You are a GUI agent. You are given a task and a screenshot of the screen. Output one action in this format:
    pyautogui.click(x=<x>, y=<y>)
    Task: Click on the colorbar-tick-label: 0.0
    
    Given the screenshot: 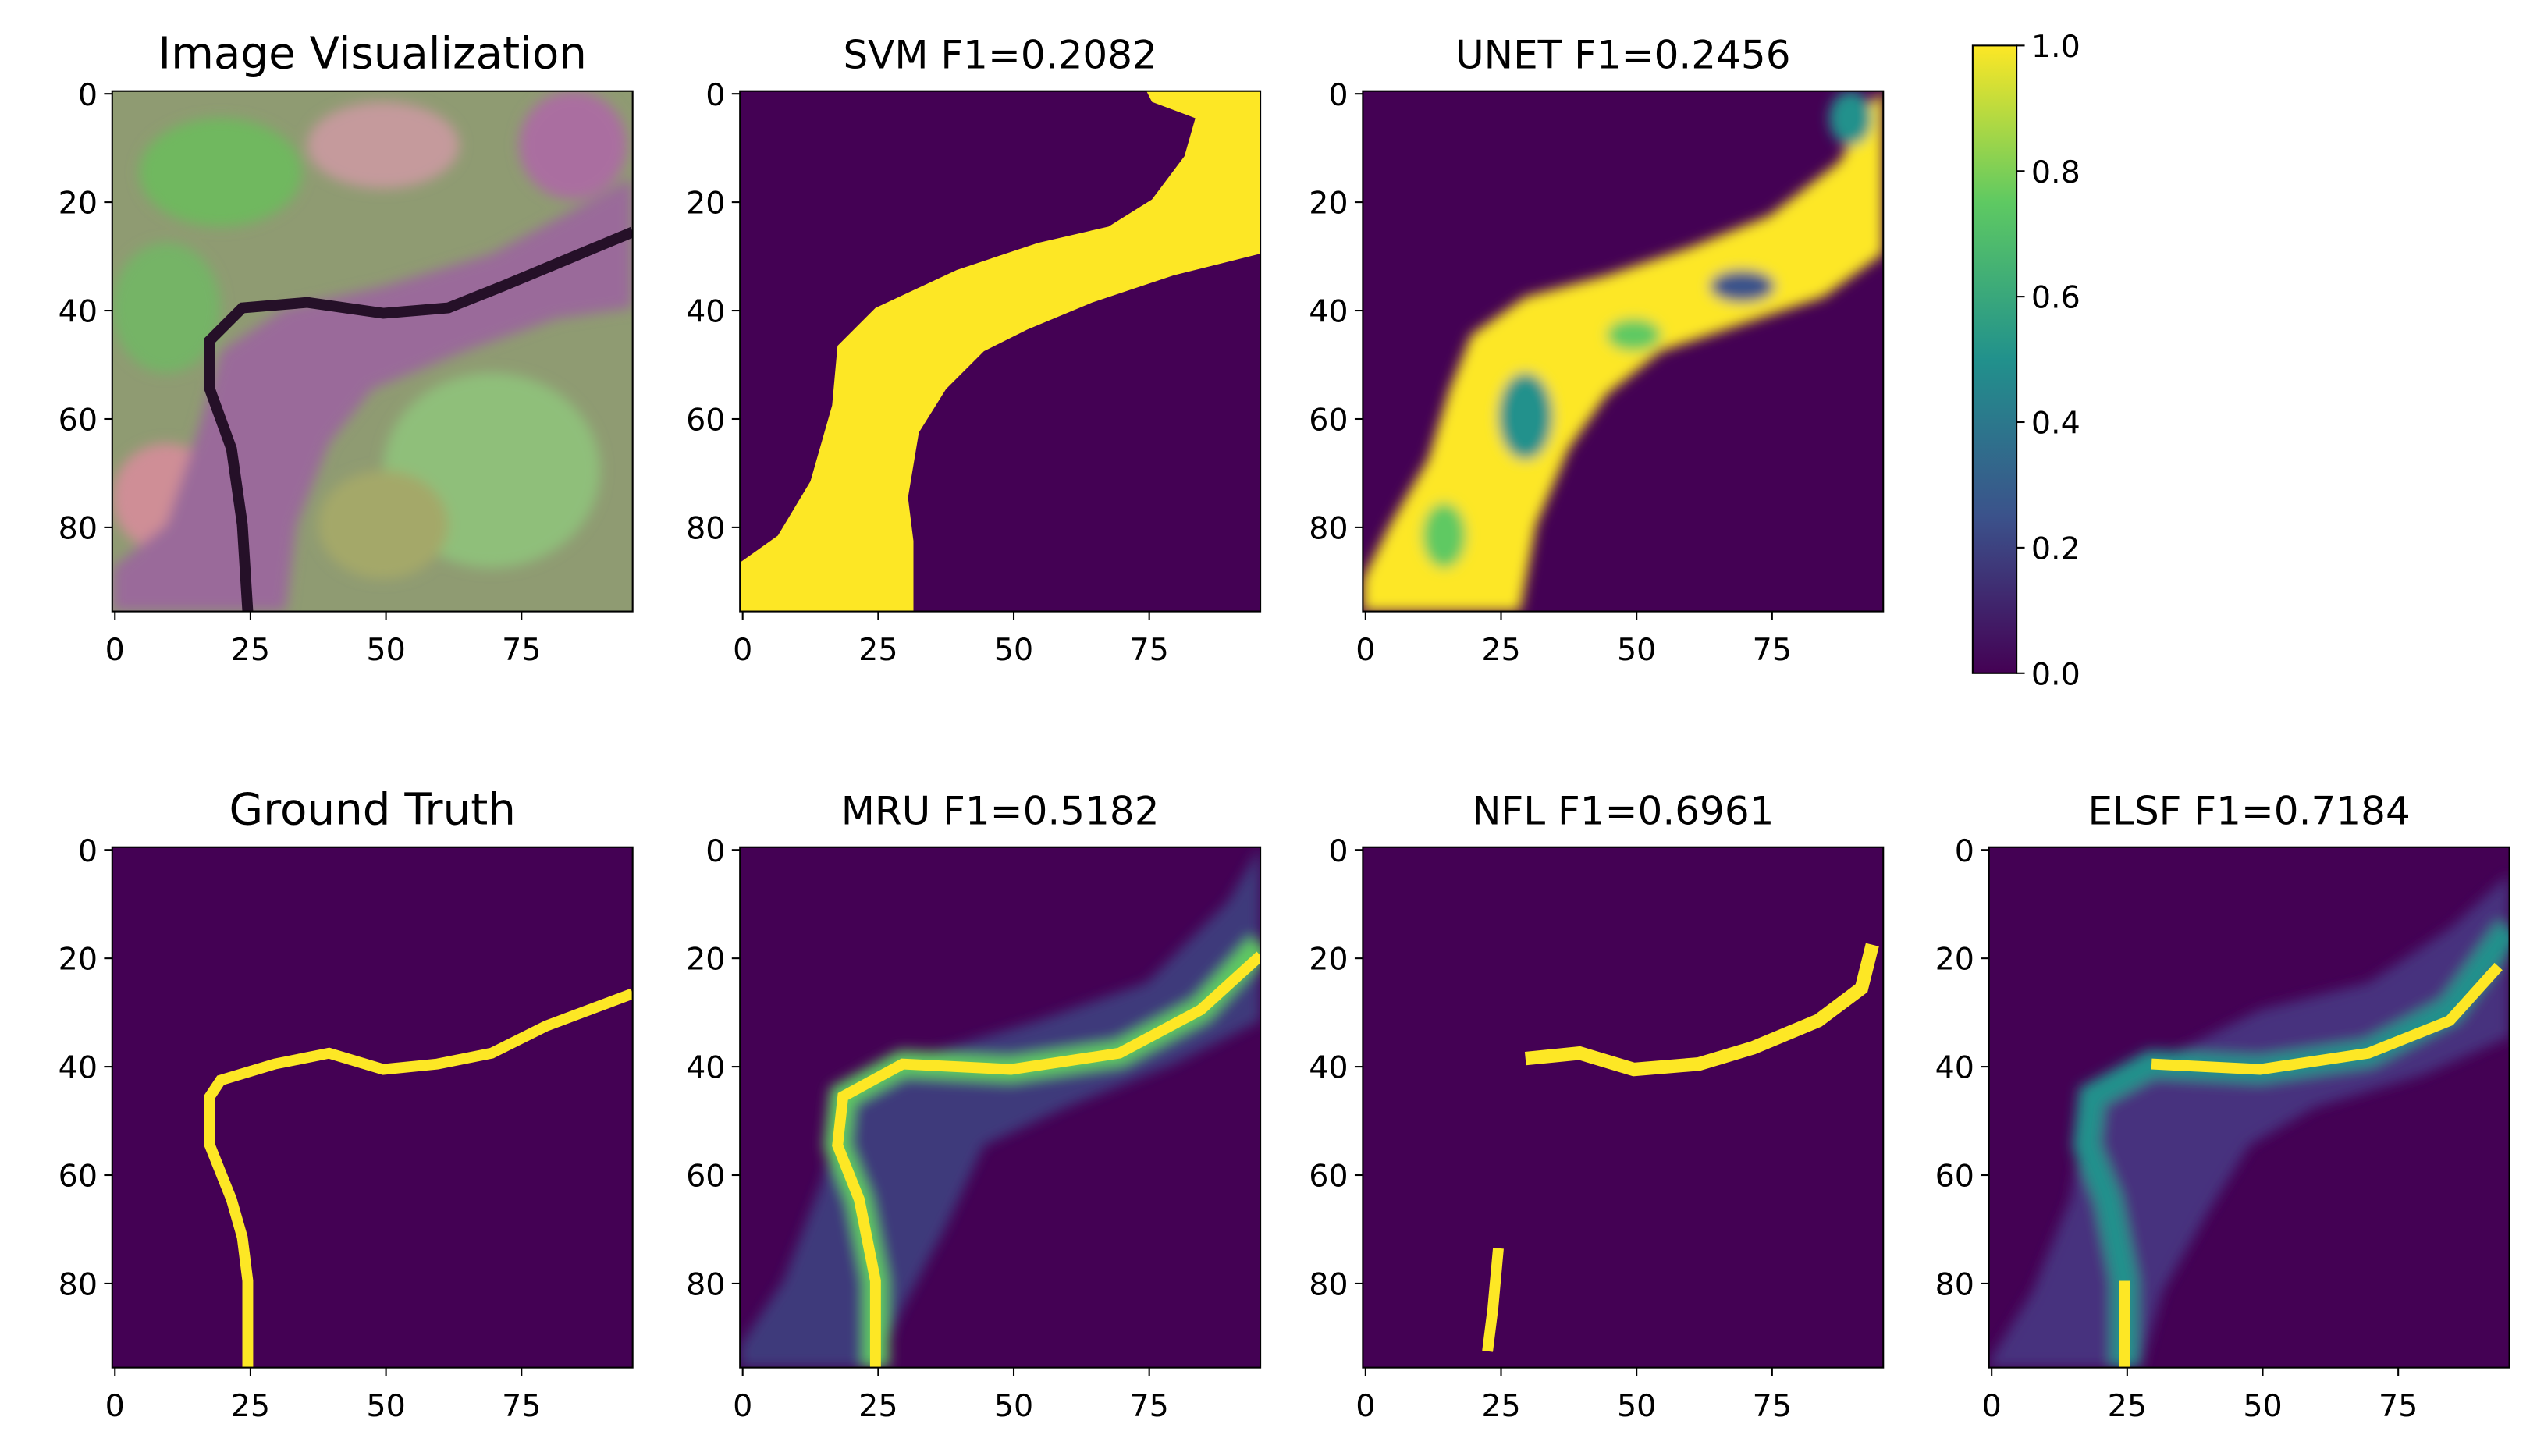 What is the action you would take?
    pyautogui.click(x=2055, y=674)
    